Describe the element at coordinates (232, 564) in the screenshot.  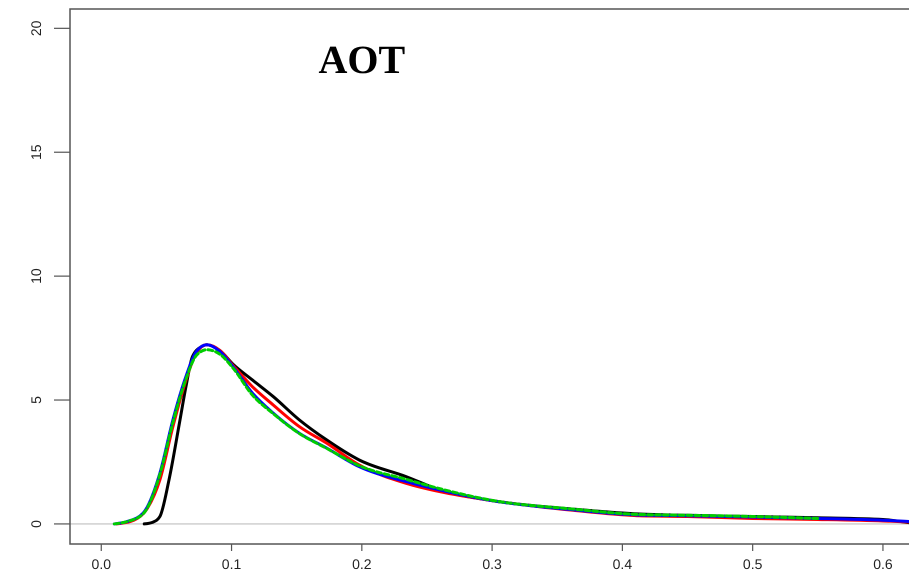
I see `x-tick-label: 0.1` at that location.